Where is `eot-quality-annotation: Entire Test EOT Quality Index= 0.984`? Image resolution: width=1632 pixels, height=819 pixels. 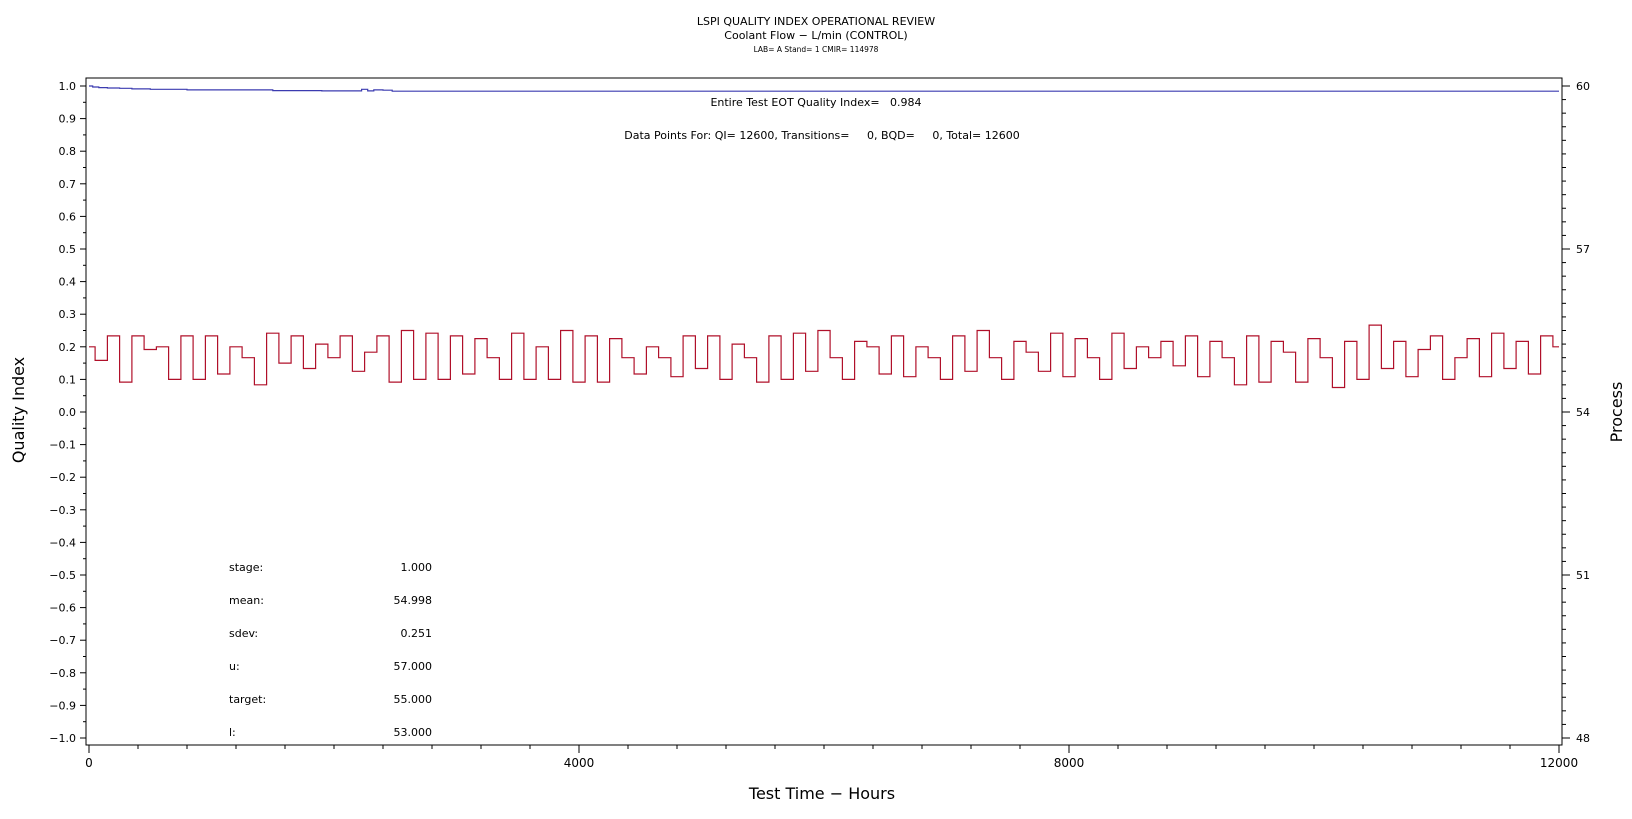 eot-quality-annotation: Entire Test EOT Quality Index= 0.984 is located at coordinates (815, 102).